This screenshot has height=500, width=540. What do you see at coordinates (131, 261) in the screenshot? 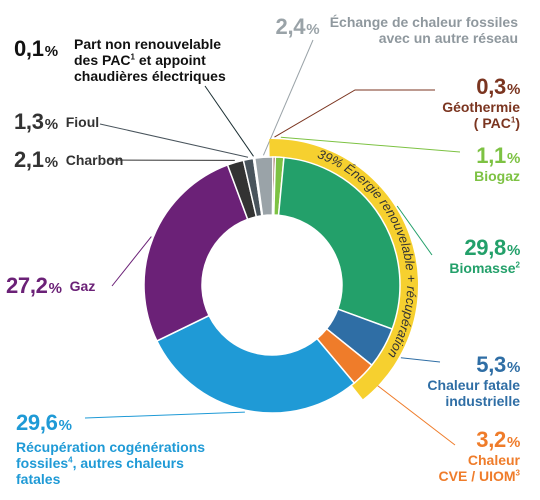
I see `leader-gaz` at bounding box center [131, 261].